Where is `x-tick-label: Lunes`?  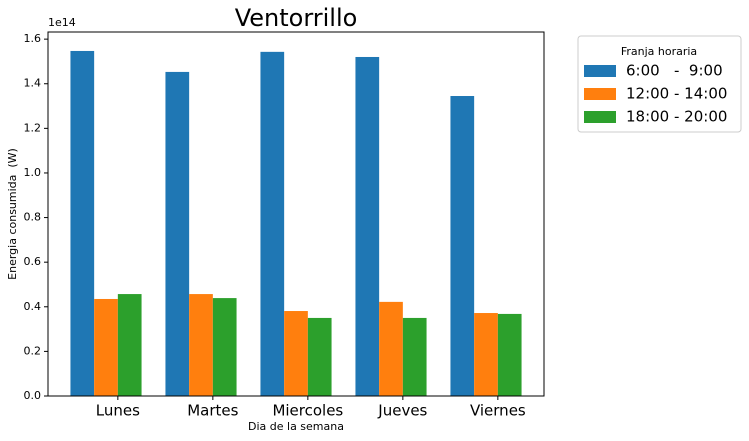 x-tick-label: Lunes is located at coordinates (118, 411).